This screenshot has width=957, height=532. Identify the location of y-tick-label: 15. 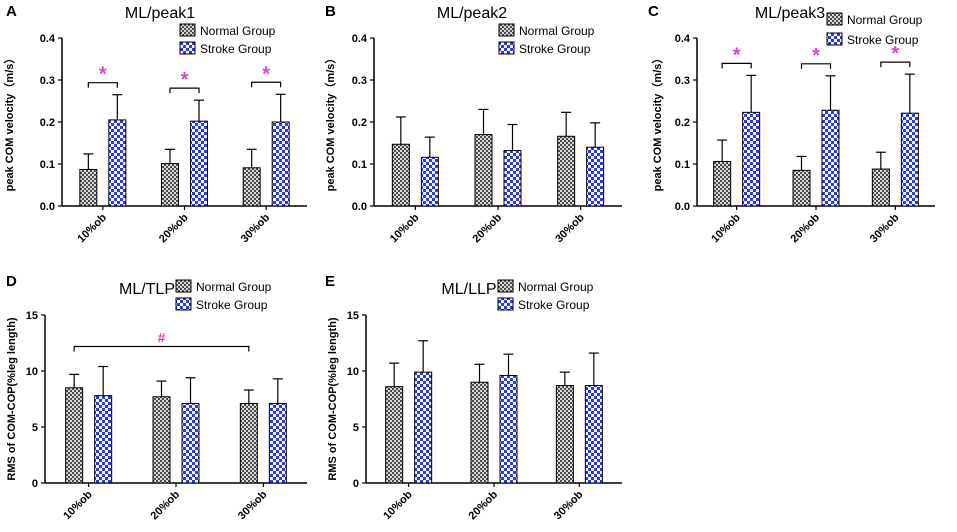
(32, 316).